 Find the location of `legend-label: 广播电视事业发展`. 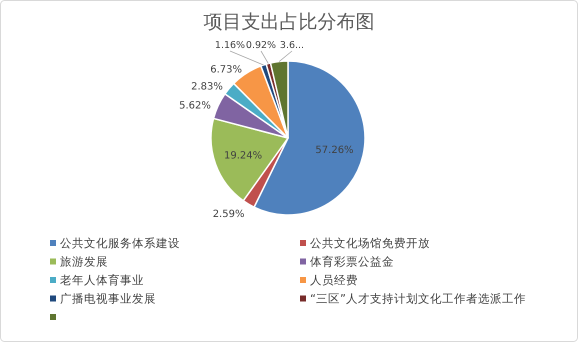

legend-label: 广播电视事业发展 is located at coordinates (108, 299).